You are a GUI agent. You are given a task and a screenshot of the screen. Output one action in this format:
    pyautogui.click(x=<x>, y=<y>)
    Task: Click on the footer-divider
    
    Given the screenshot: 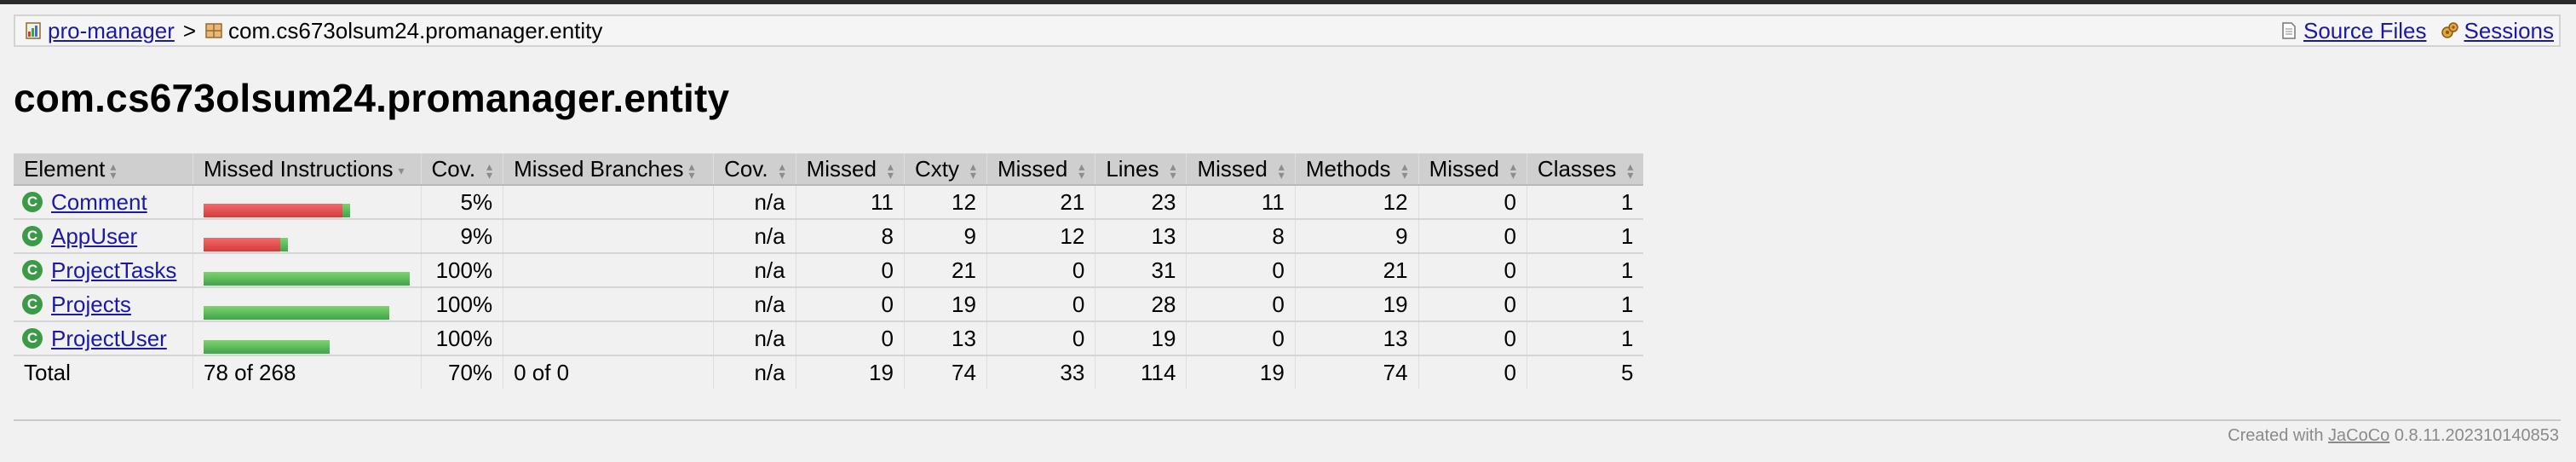 What is the action you would take?
    pyautogui.click(x=1287, y=420)
    